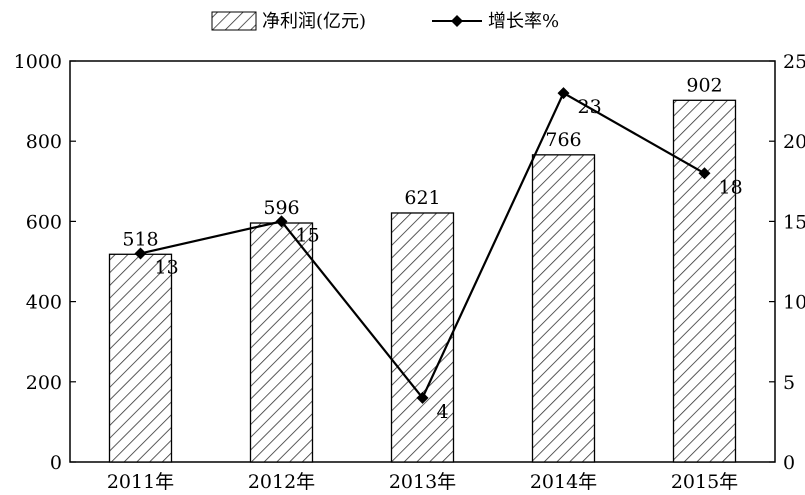 Image resolution: width=805 pixels, height=495 pixels. What do you see at coordinates (704, 85) in the screenshot?
I see `bar-data-label: 902` at bounding box center [704, 85].